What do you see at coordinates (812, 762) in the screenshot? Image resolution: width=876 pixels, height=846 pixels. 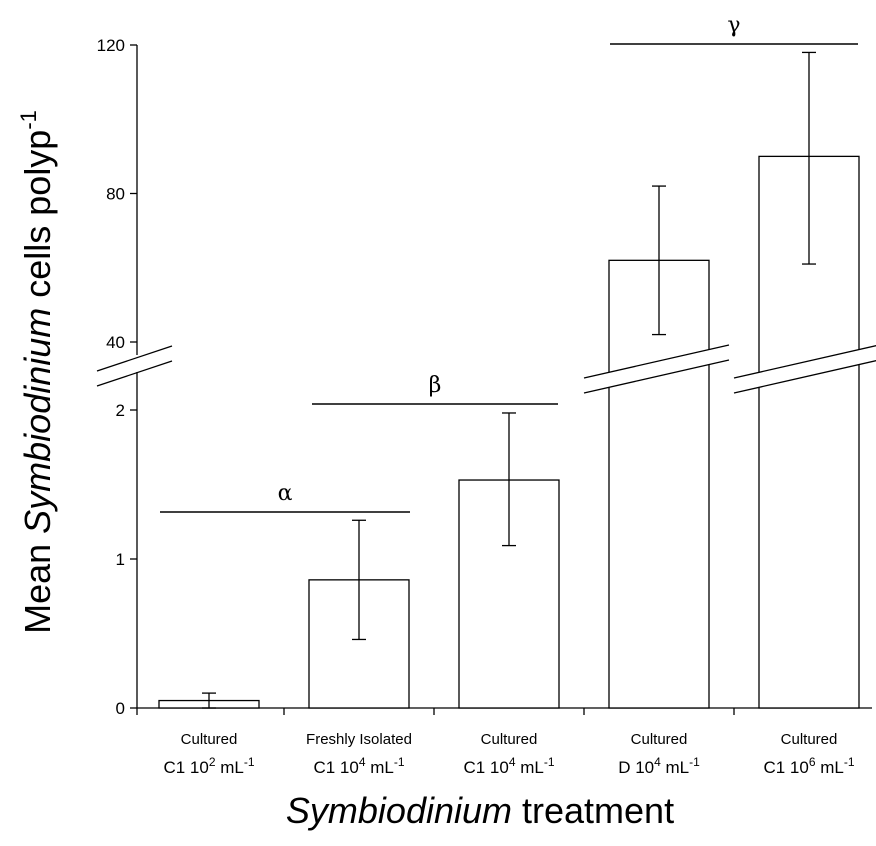 I see `category-label-exponent: 6` at bounding box center [812, 762].